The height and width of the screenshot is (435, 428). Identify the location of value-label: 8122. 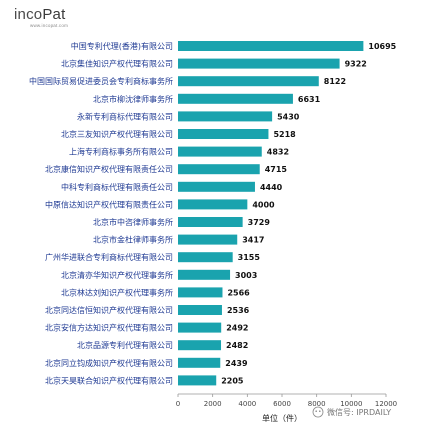
(335, 81).